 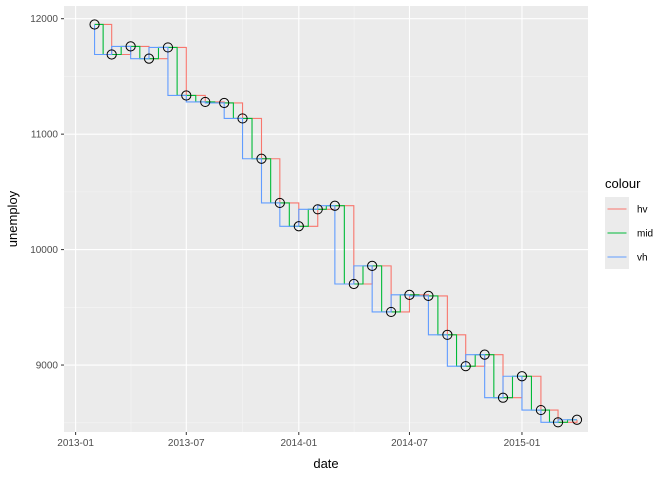 What do you see at coordinates (325, 463) in the screenshot?
I see `x-axis-title: date` at bounding box center [325, 463].